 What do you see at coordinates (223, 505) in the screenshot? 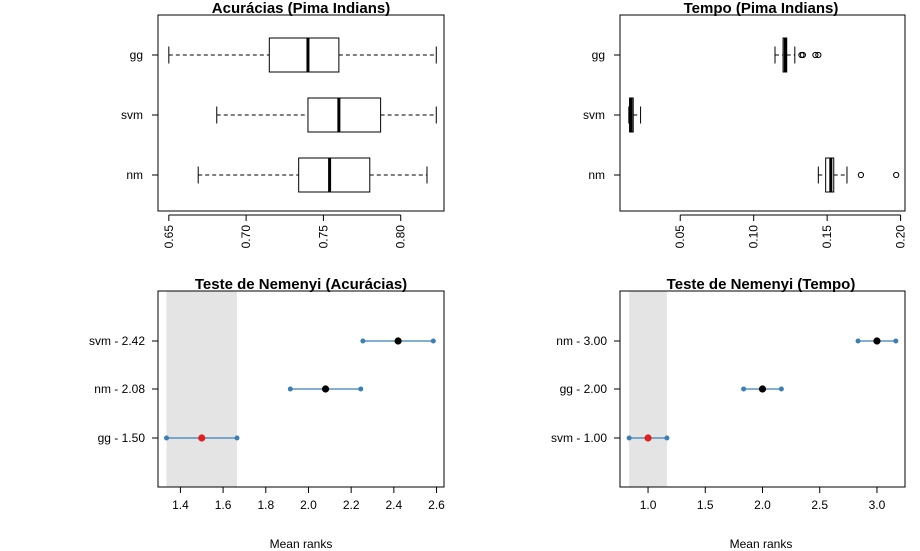
I see `x-tick-label: 1.6` at bounding box center [223, 505].